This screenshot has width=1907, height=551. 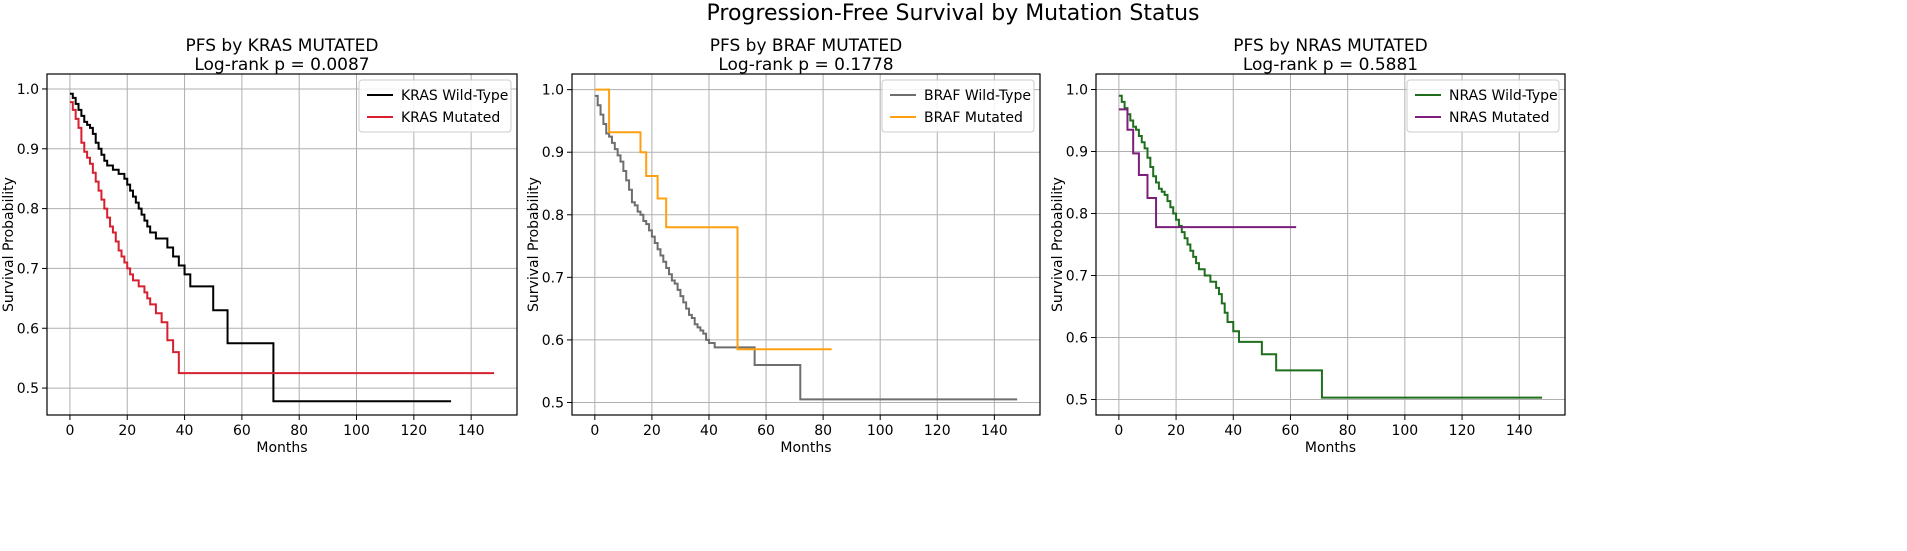 What do you see at coordinates (823, 431) in the screenshot?
I see `panel-1-xtick-label-80: 80` at bounding box center [823, 431].